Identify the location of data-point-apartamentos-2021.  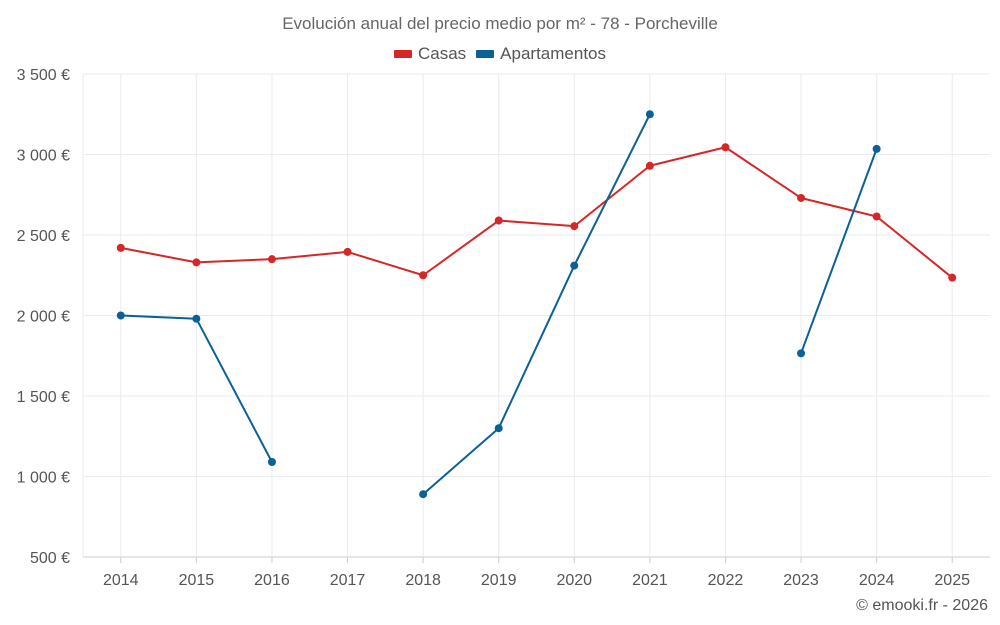
(649, 114).